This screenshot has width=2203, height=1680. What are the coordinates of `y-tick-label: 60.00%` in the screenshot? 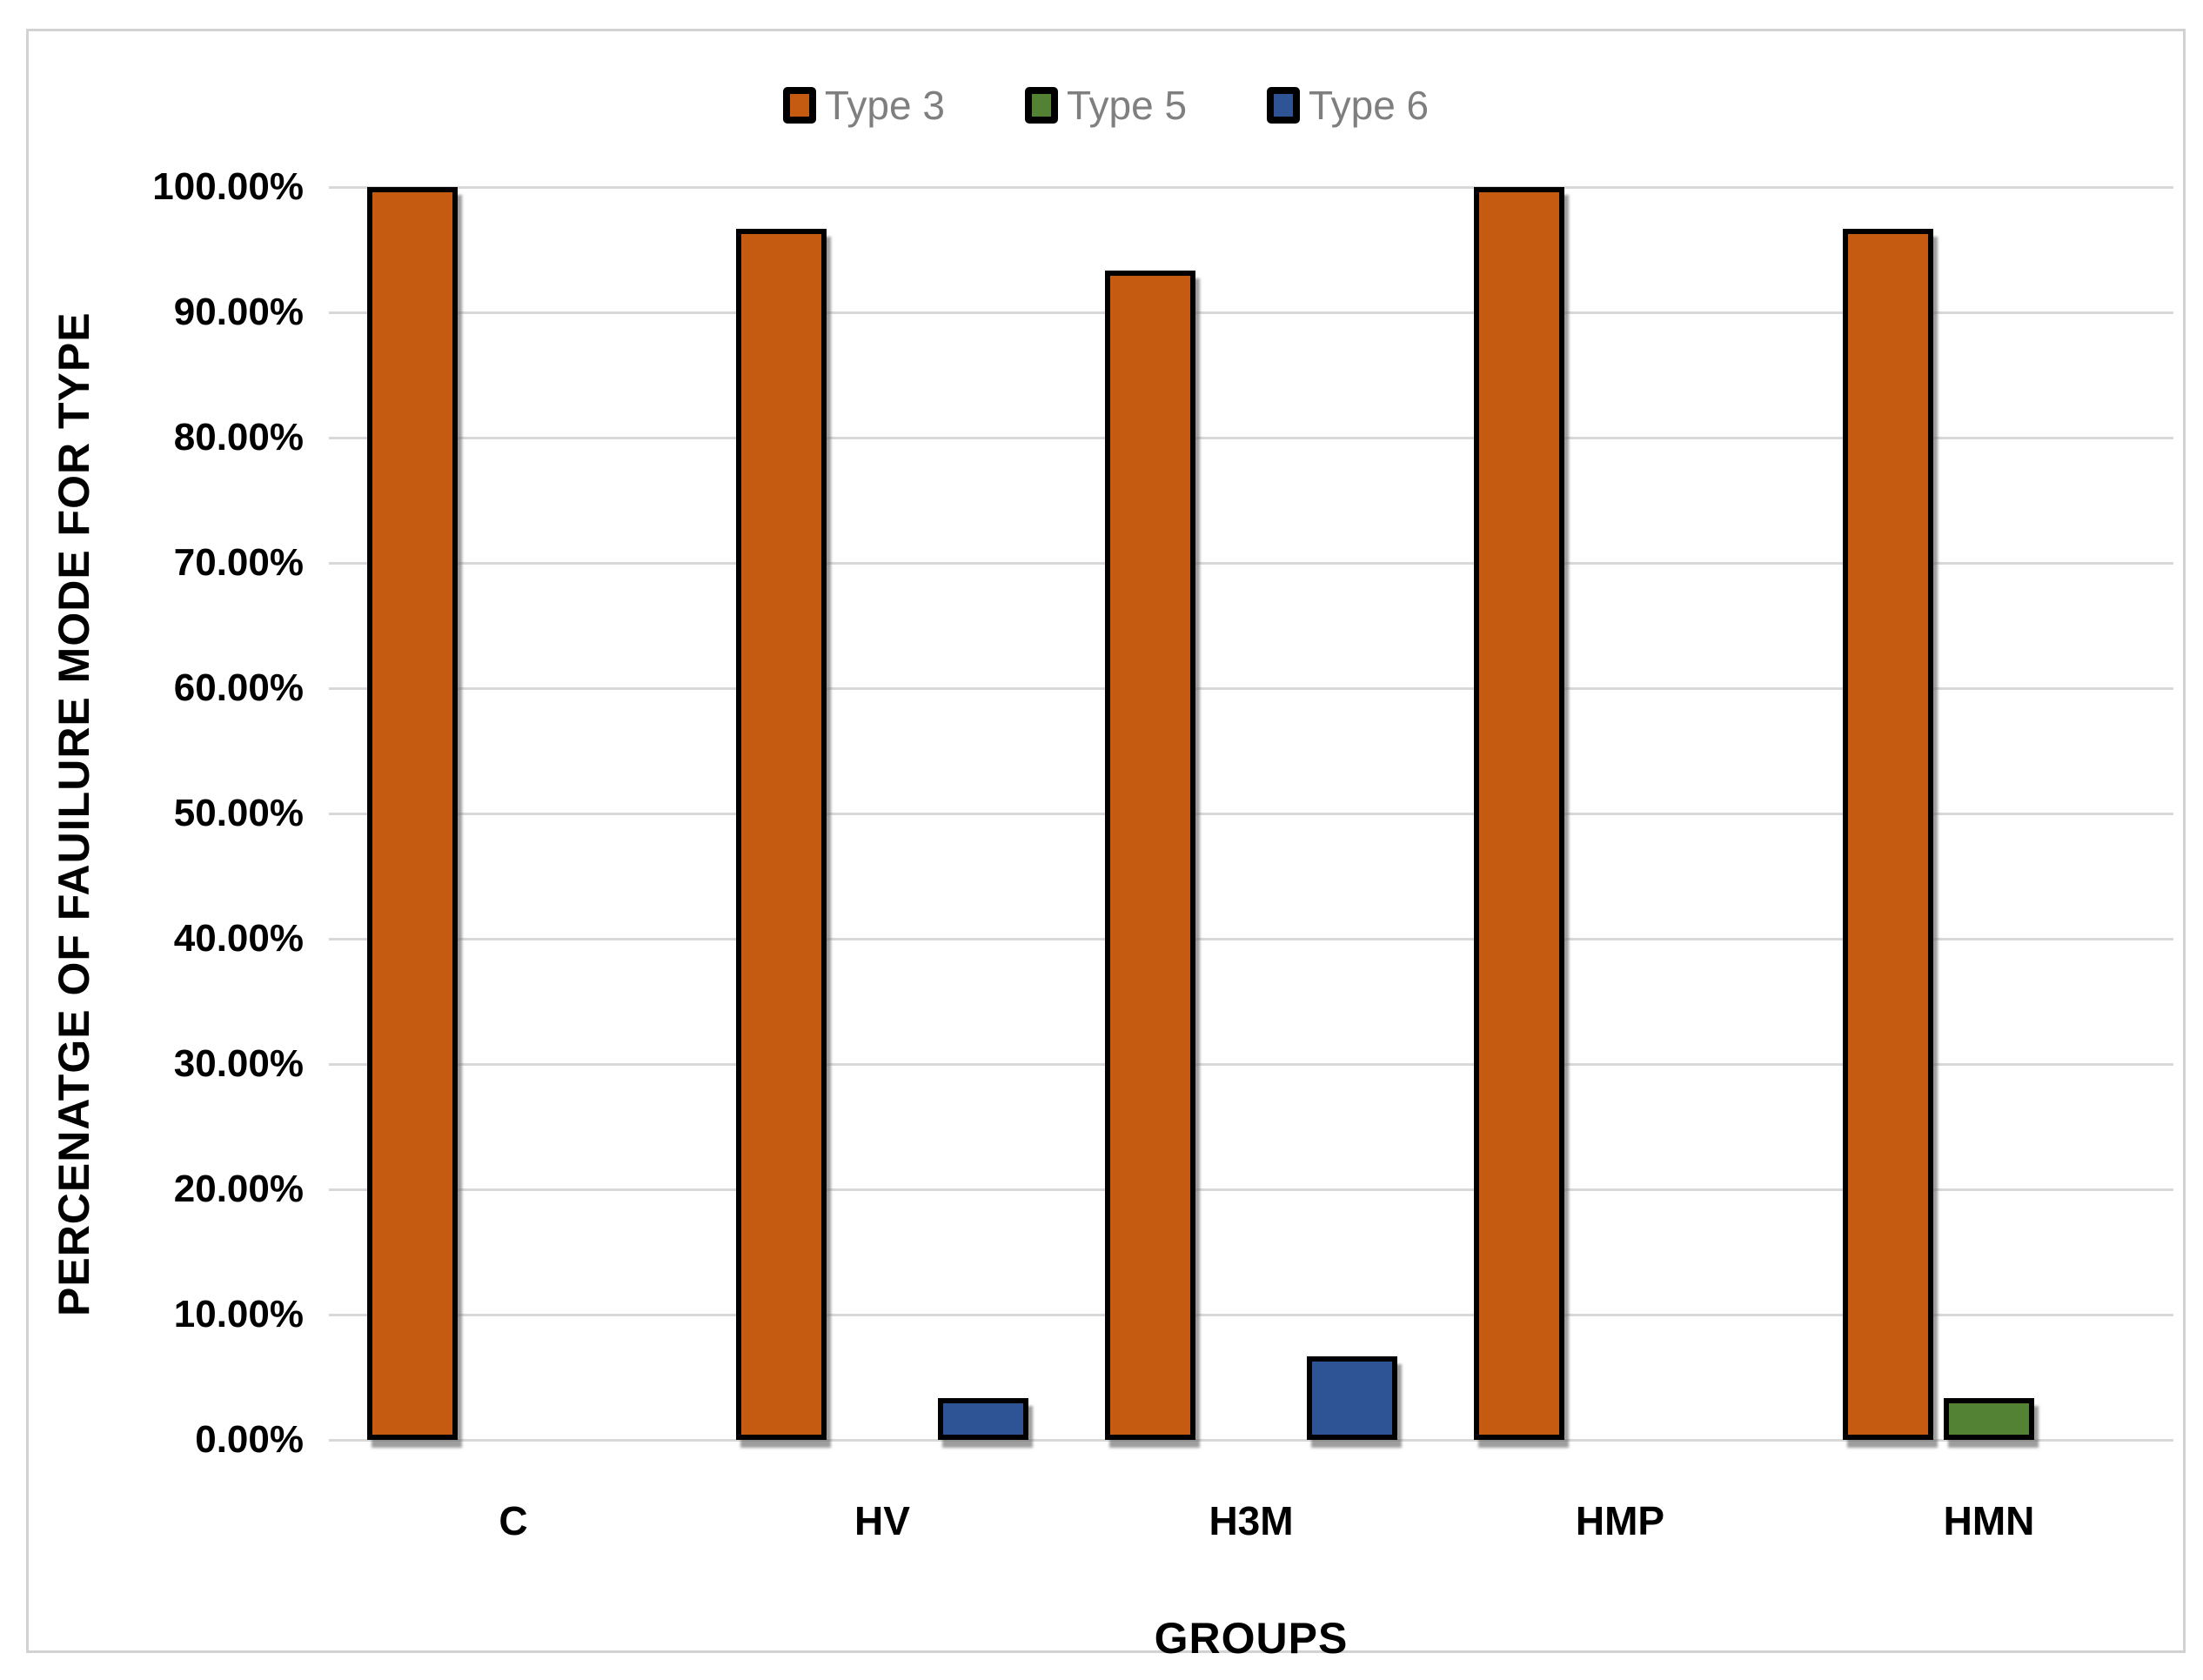 It's located at (238, 687).